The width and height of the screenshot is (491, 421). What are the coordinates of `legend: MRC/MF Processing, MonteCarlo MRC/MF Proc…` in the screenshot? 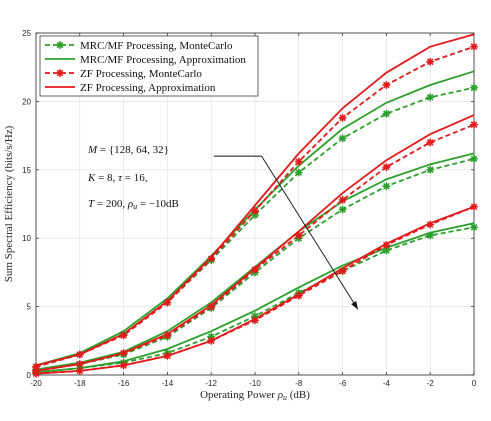 It's located at (149, 66).